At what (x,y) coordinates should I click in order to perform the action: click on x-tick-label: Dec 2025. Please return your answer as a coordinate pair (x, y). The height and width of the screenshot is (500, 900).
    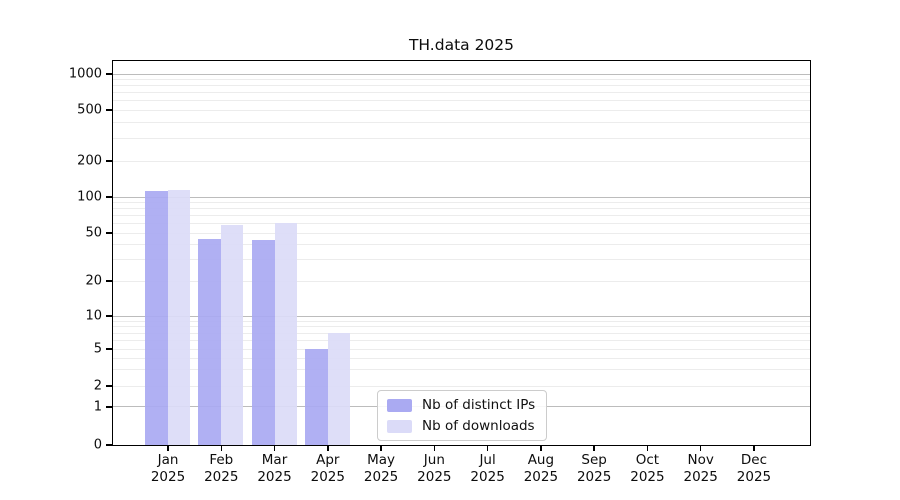
    Looking at the image, I should click on (754, 469).